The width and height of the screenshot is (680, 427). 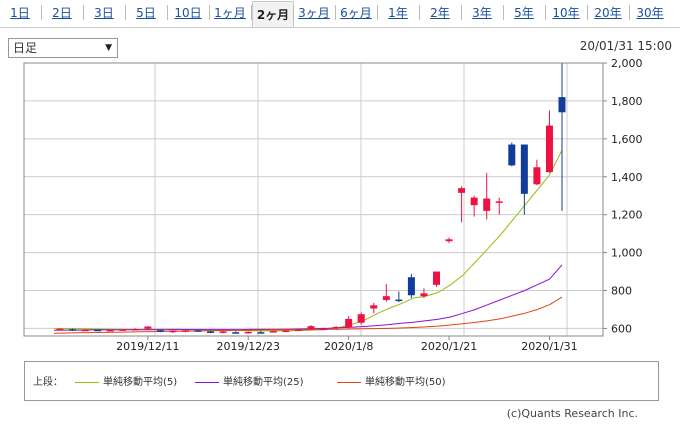 What do you see at coordinates (108, 48) in the screenshot?
I see `chevron-down-icon: ▼` at bounding box center [108, 48].